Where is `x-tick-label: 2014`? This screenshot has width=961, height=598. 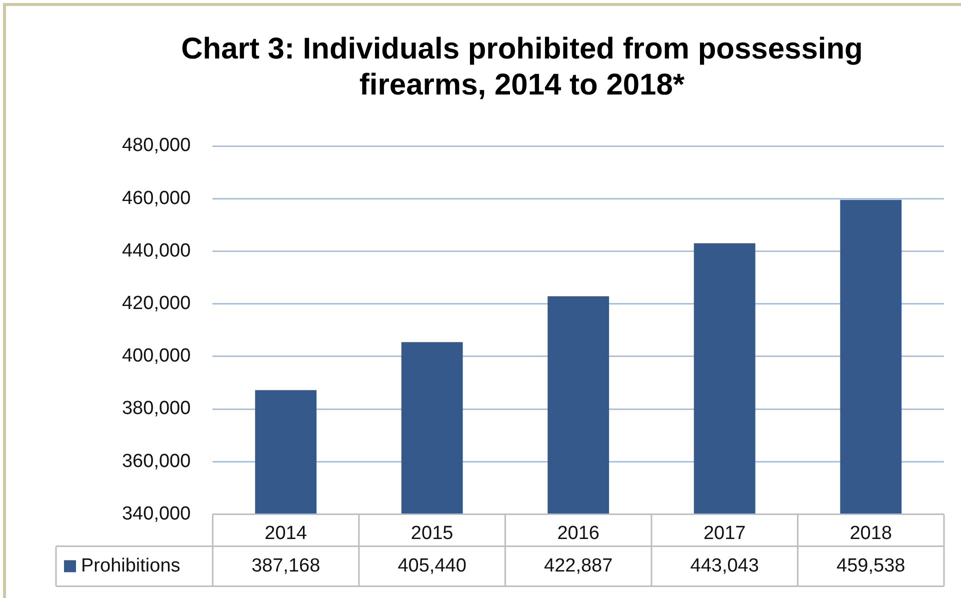
x-tick-label: 2014 is located at coordinates (286, 533).